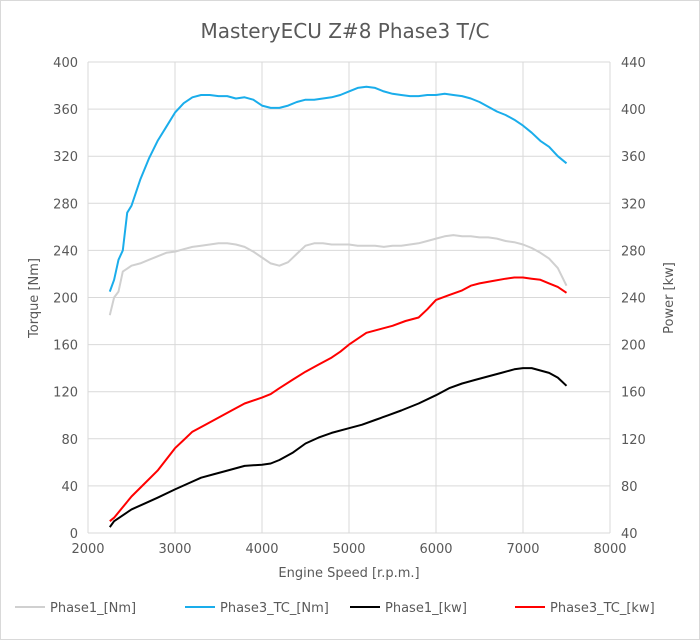 The width and height of the screenshot is (700, 640). What do you see at coordinates (602, 608) in the screenshot?
I see `legend-label: Phase3_TC_[kw]` at bounding box center [602, 608].